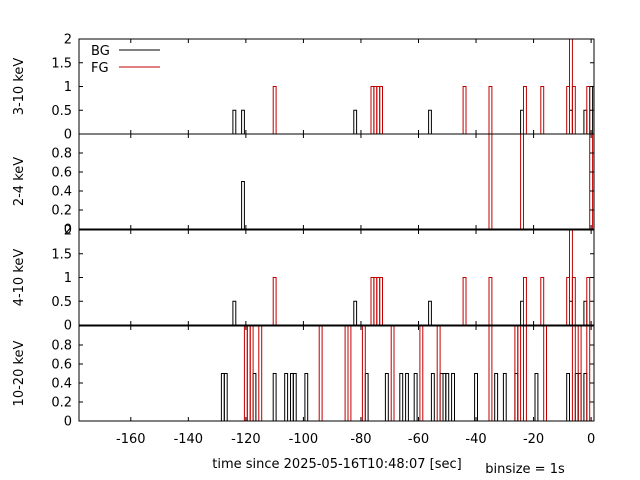 The height and width of the screenshot is (480, 640). I want to click on x-tick-label: -40, so click(475, 439).